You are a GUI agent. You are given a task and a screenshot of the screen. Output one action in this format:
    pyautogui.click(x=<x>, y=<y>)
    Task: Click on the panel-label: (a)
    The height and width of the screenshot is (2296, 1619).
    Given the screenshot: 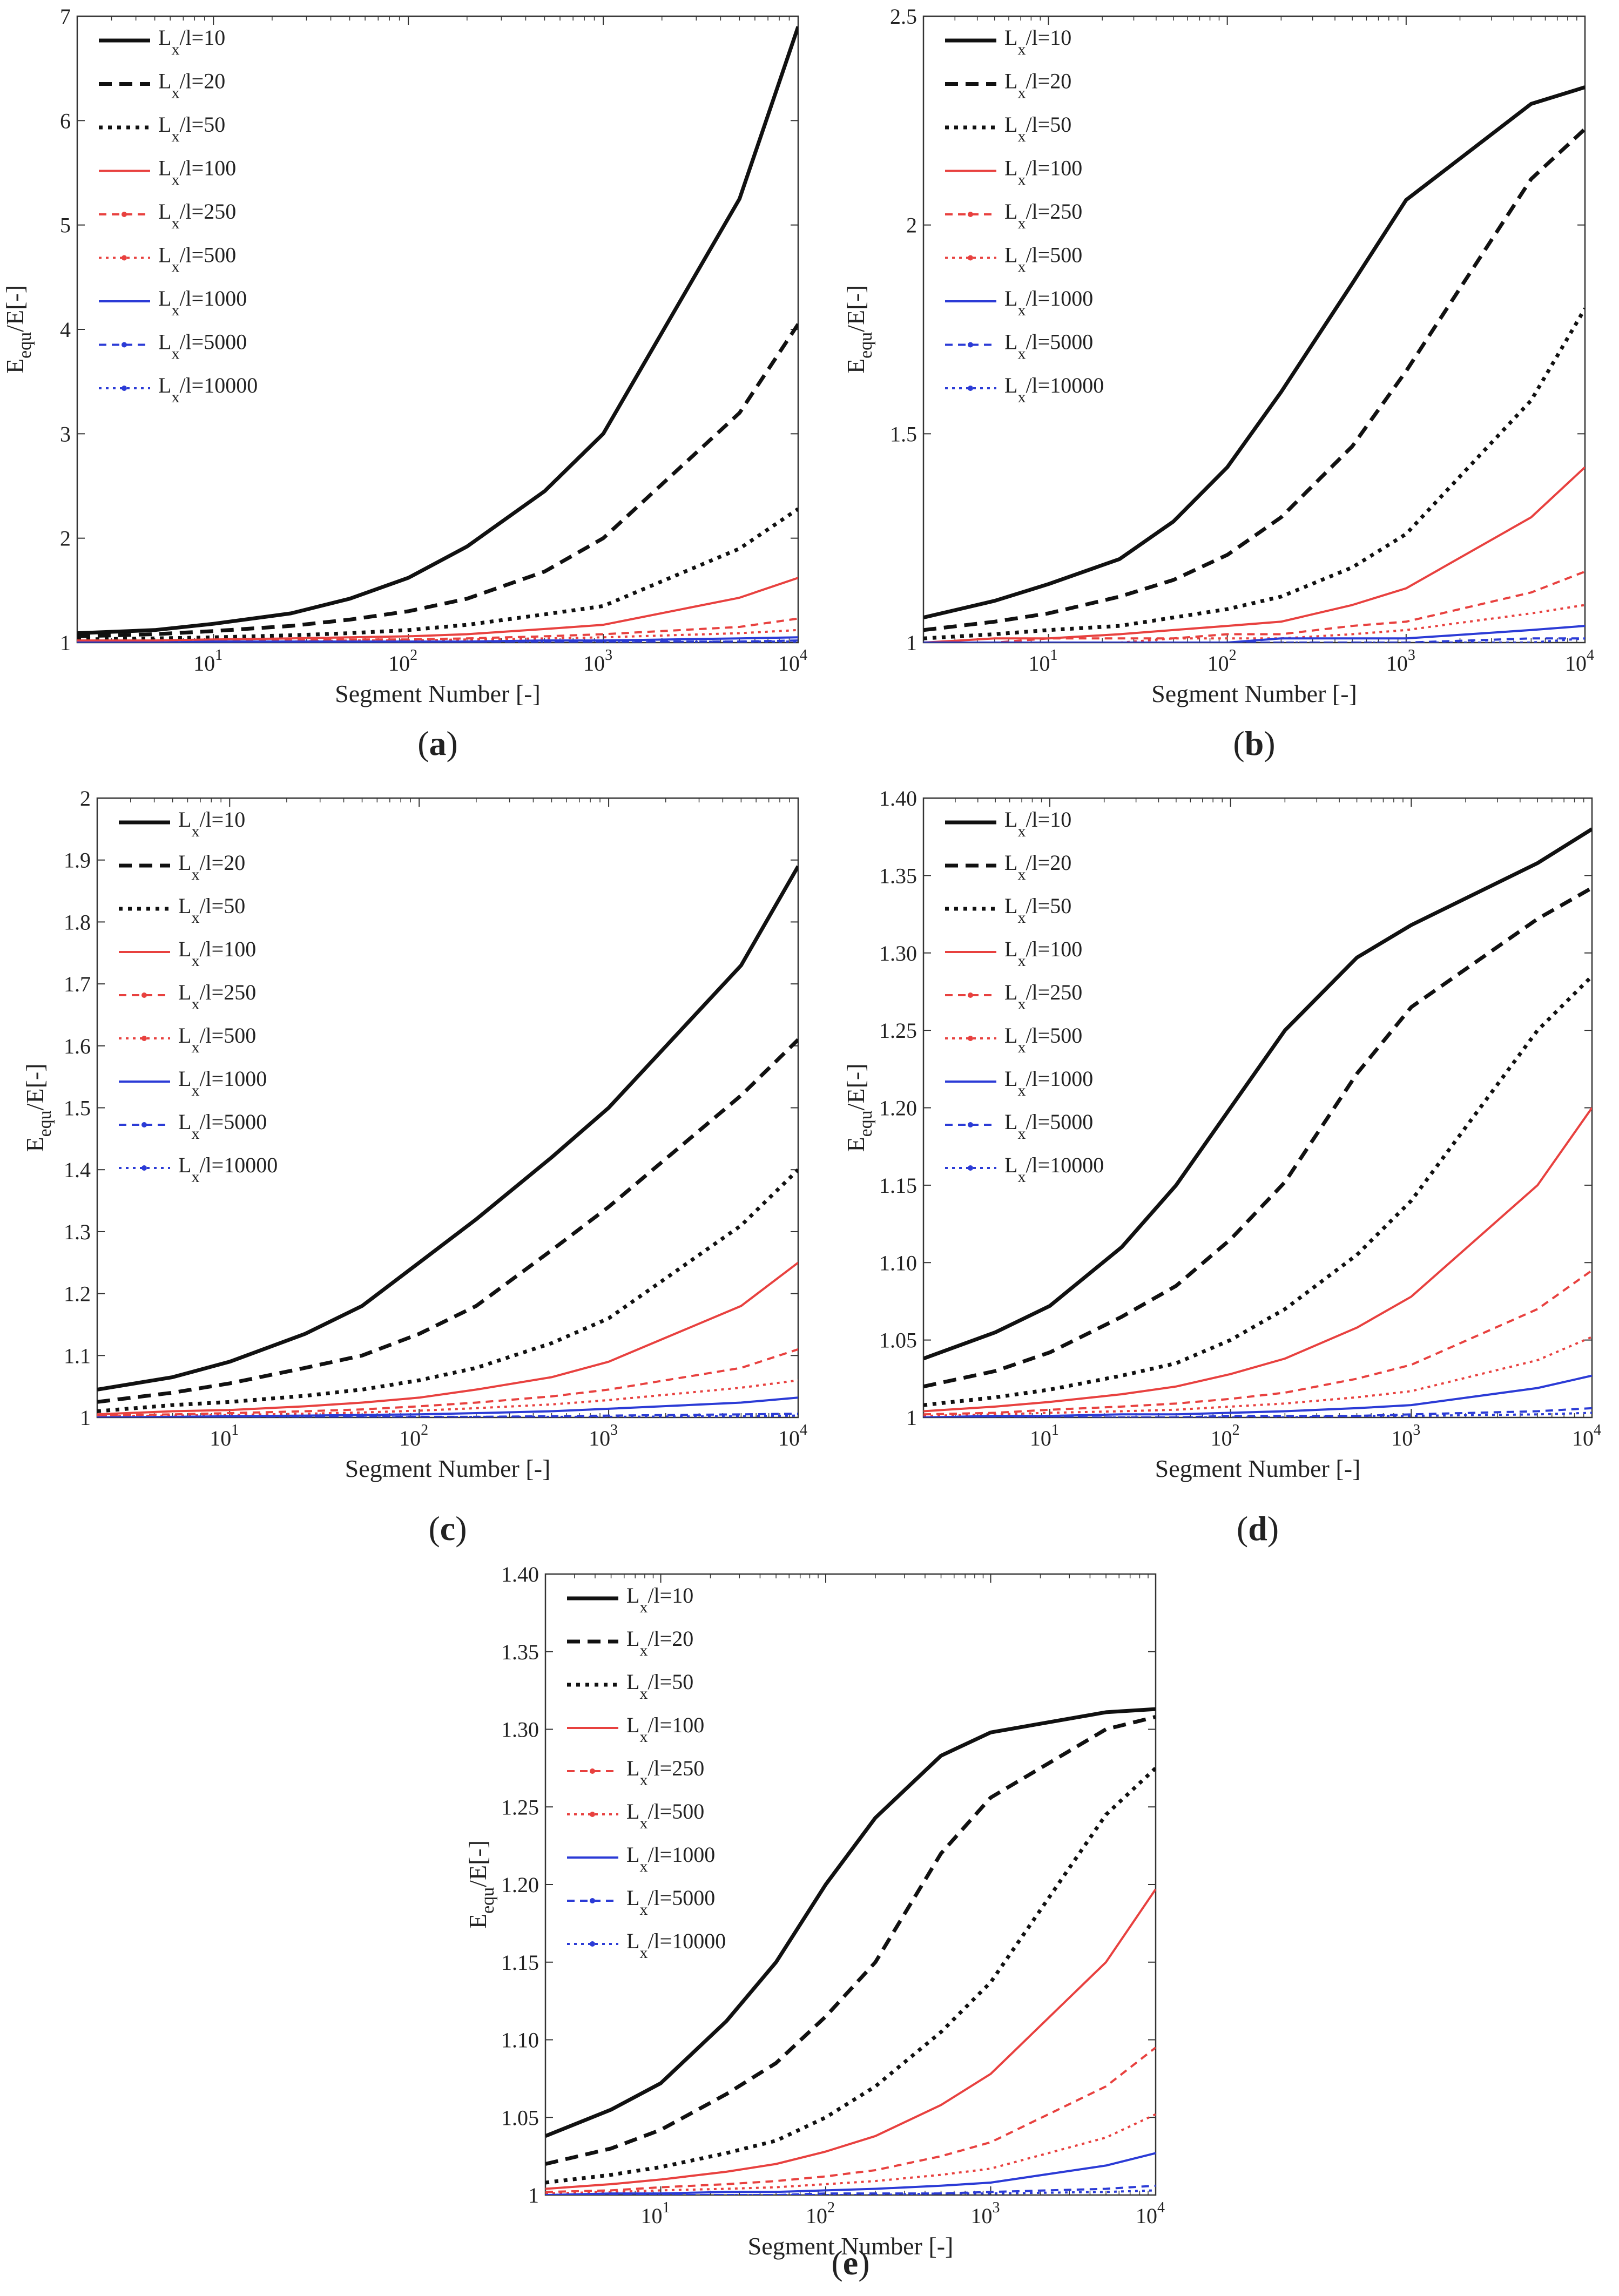 What is the action you would take?
    pyautogui.click(x=437, y=743)
    